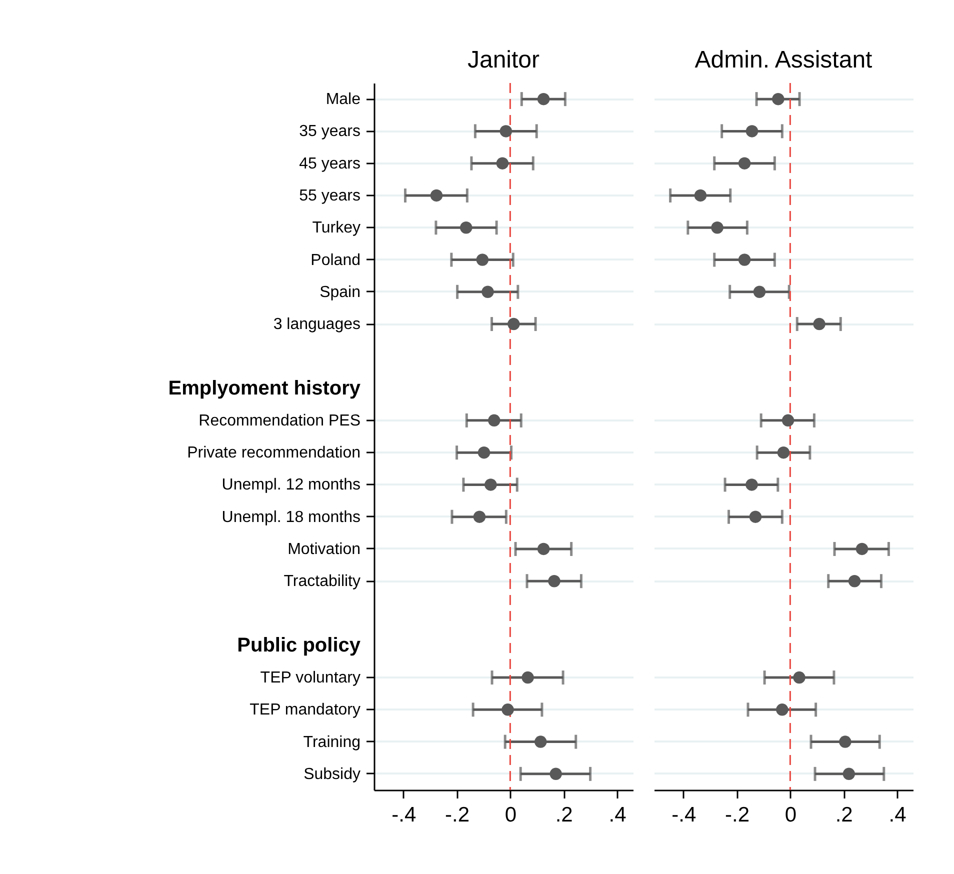 The width and height of the screenshot is (954, 874). What do you see at coordinates (340, 292) in the screenshot?
I see `y-tick-label: Spain` at bounding box center [340, 292].